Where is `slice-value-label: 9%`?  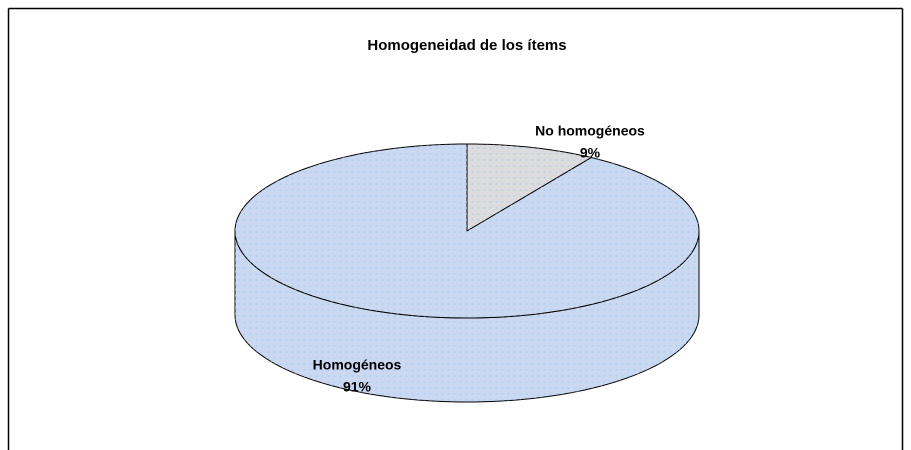
slice-value-label: 9% is located at coordinates (590, 153).